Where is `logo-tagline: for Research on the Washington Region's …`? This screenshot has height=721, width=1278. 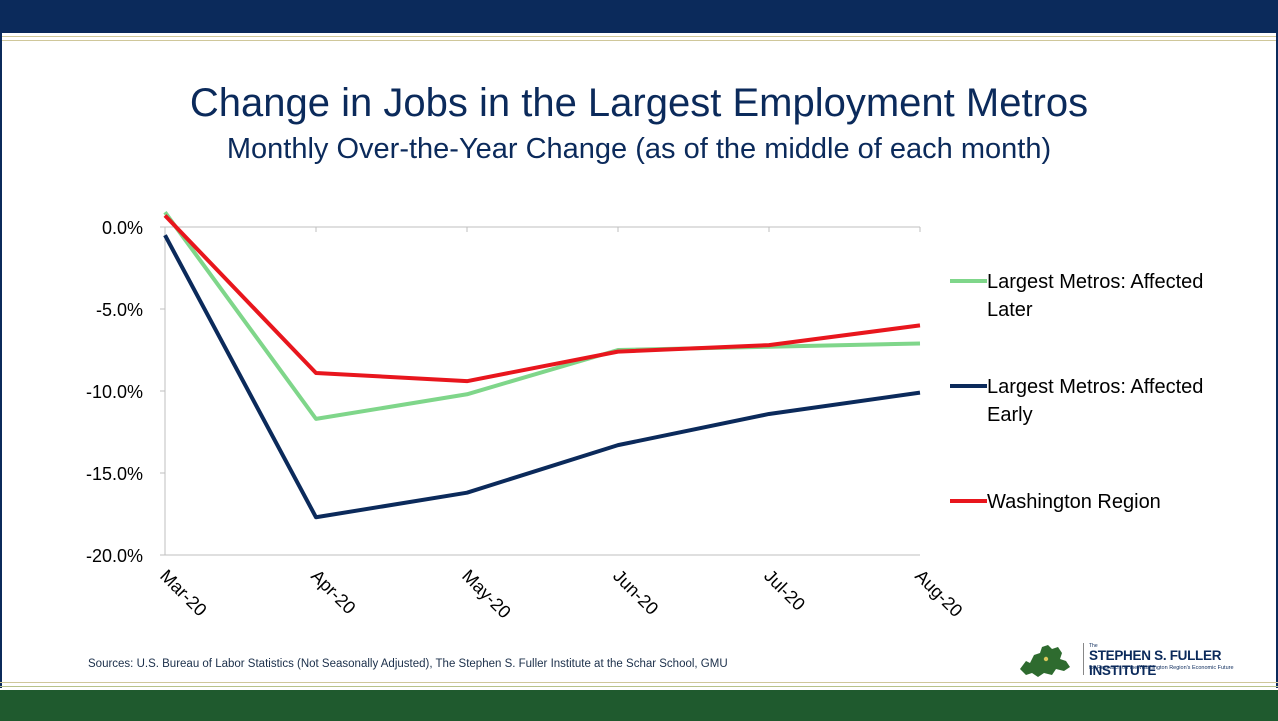
logo-tagline: for Research on the Washington Region's … is located at coordinates (1161, 668).